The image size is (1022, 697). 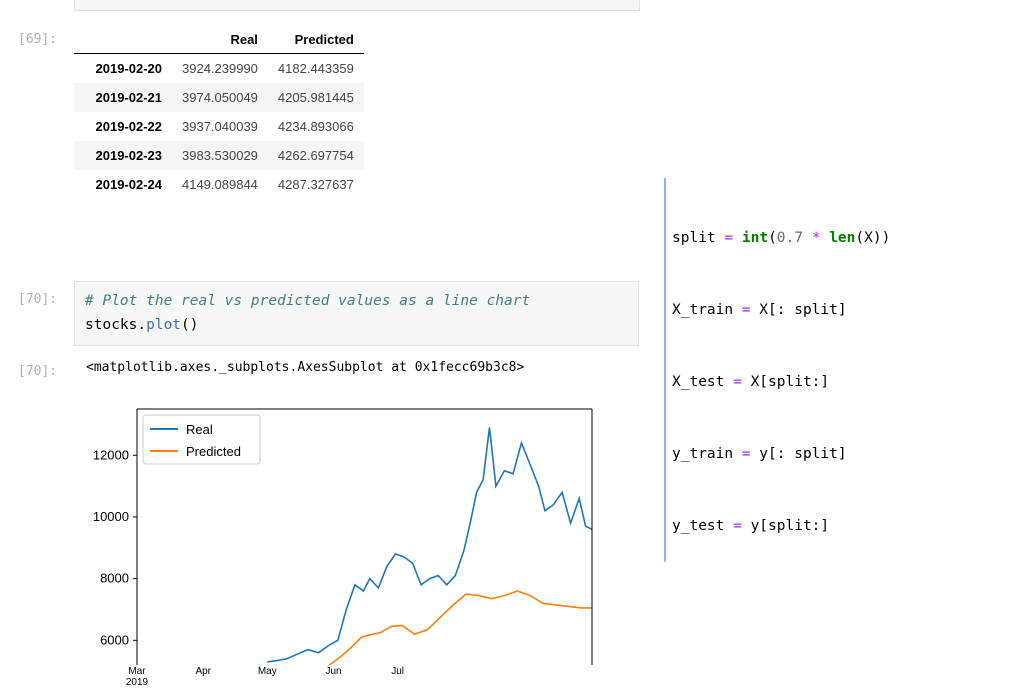 I want to click on row-index: 2019-02-21, so click(x=129, y=97).